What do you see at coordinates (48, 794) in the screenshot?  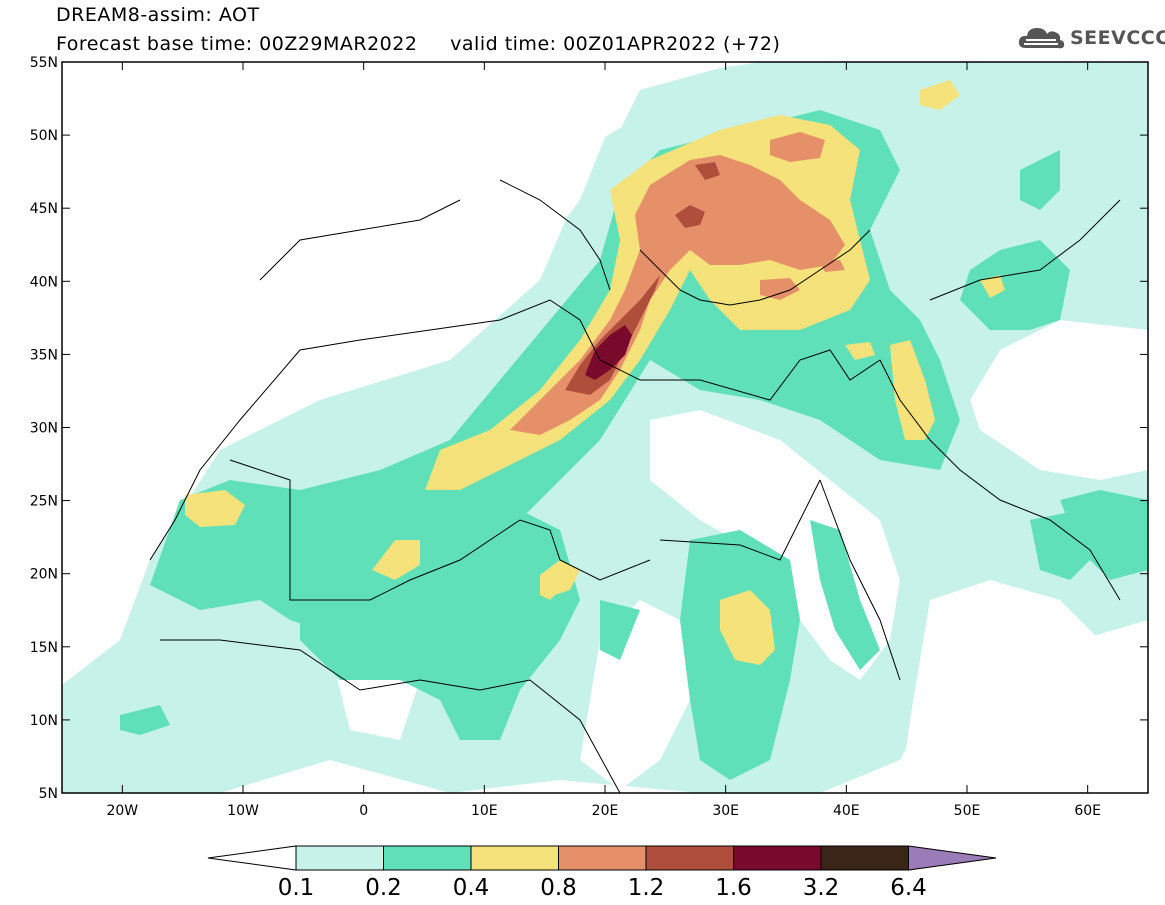 I see `lat-tick-label: 5N` at bounding box center [48, 794].